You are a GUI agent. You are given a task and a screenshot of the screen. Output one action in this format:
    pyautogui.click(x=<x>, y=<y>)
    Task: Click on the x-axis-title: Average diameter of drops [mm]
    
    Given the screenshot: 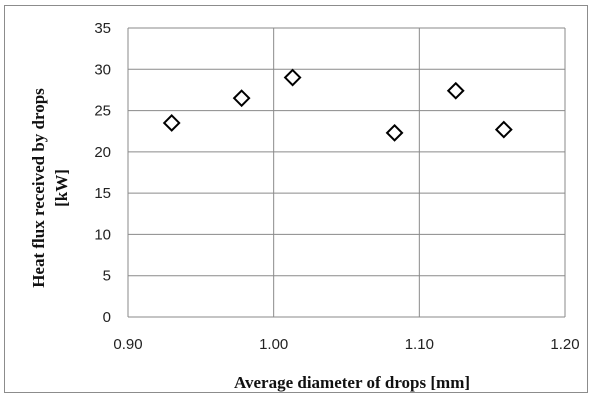 What is the action you would take?
    pyautogui.click(x=352, y=382)
    